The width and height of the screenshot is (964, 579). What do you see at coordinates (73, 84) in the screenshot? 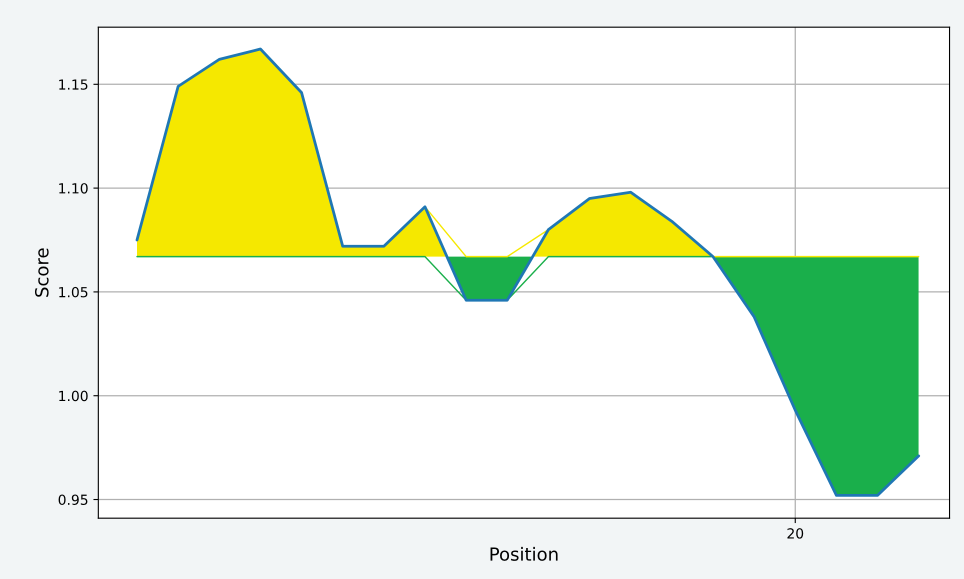
I see `y-tick-label: 1.15` at bounding box center [73, 84].